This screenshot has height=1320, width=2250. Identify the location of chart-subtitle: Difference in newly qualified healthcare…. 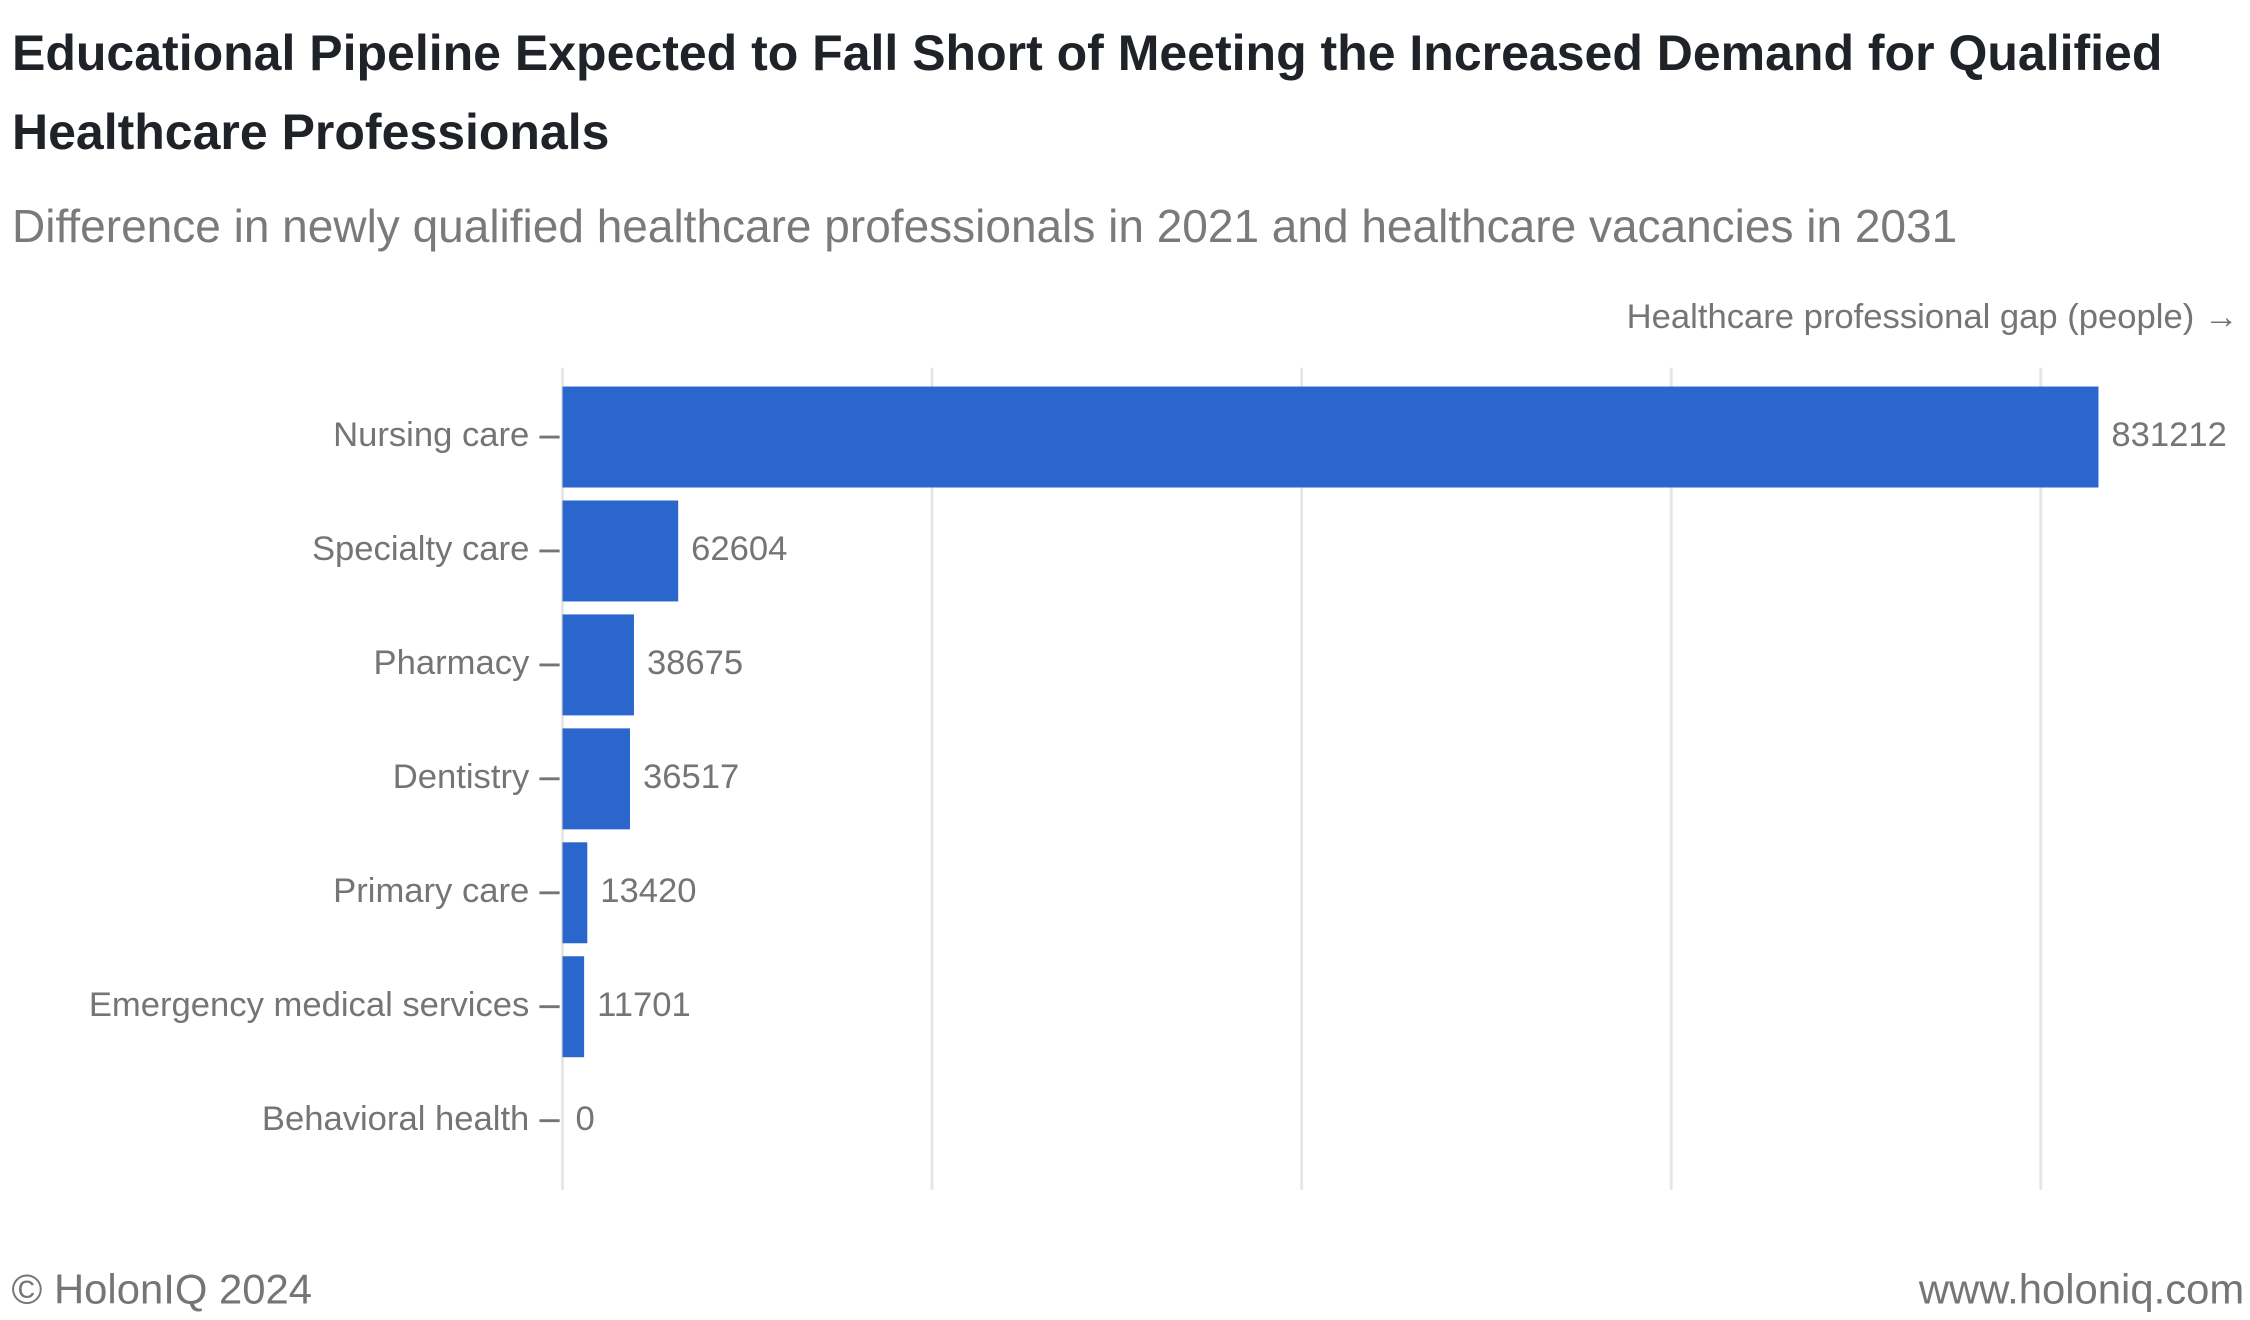
(985, 226).